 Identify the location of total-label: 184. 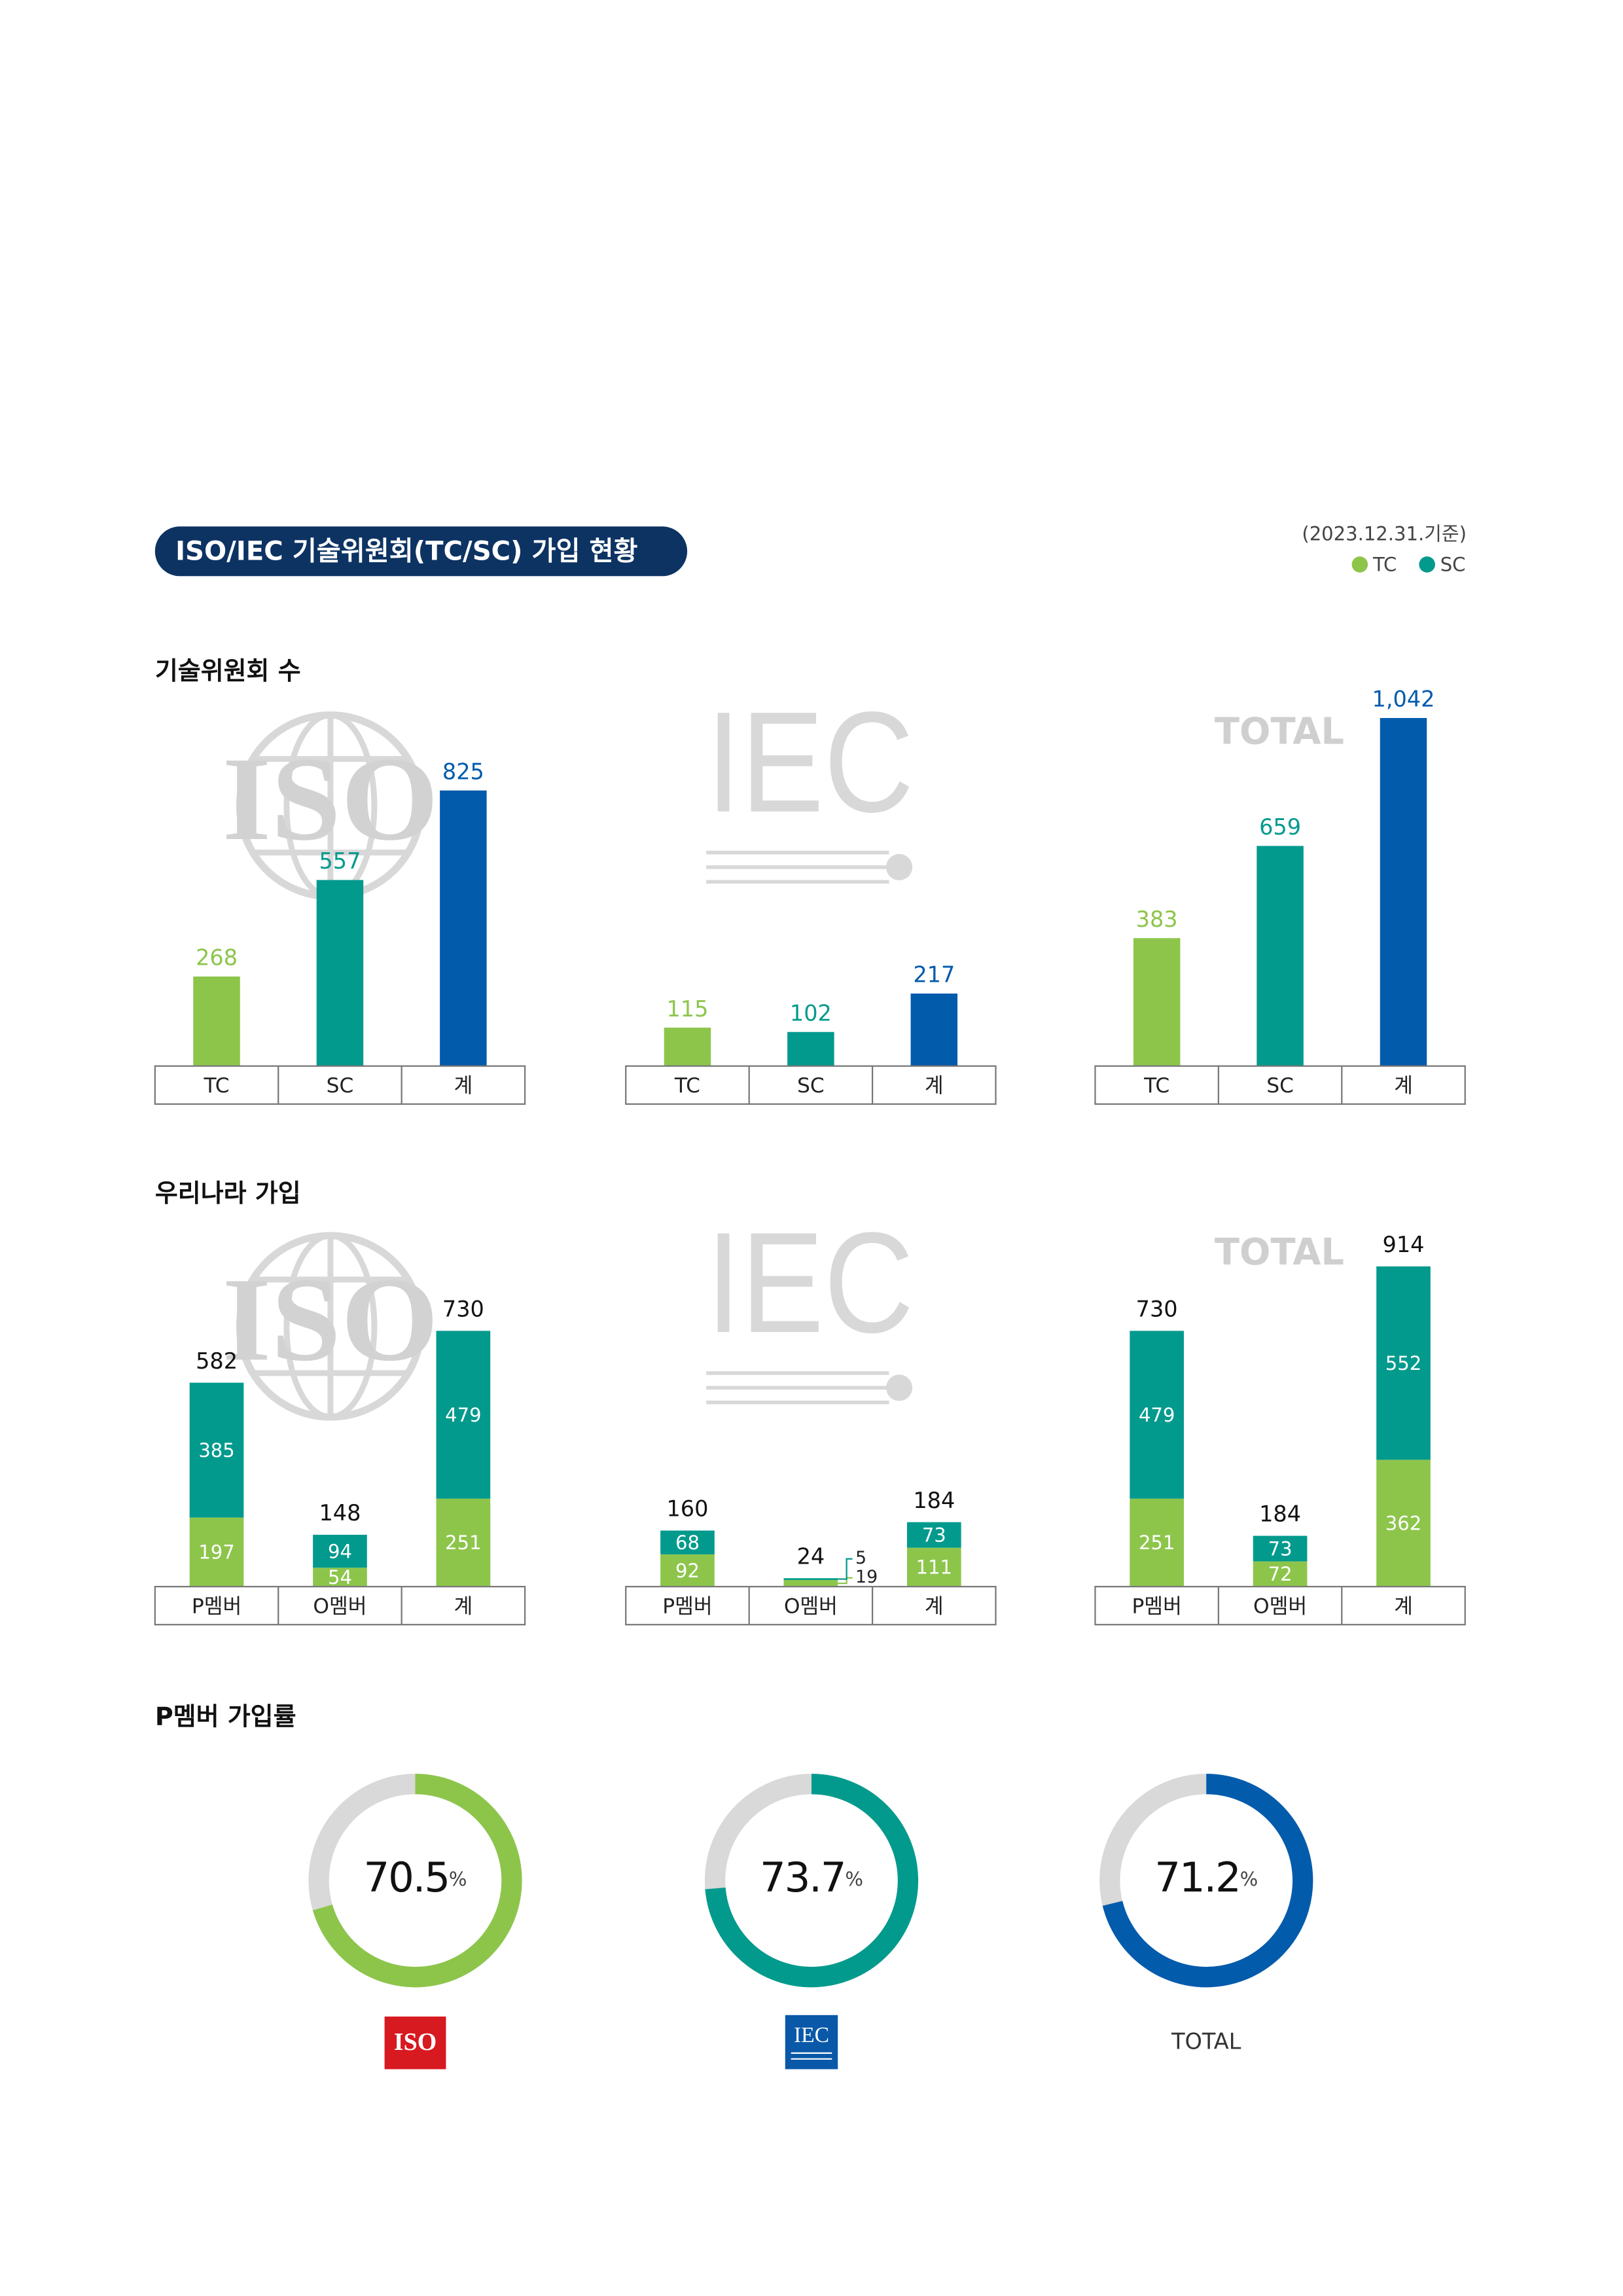
(1280, 1514).